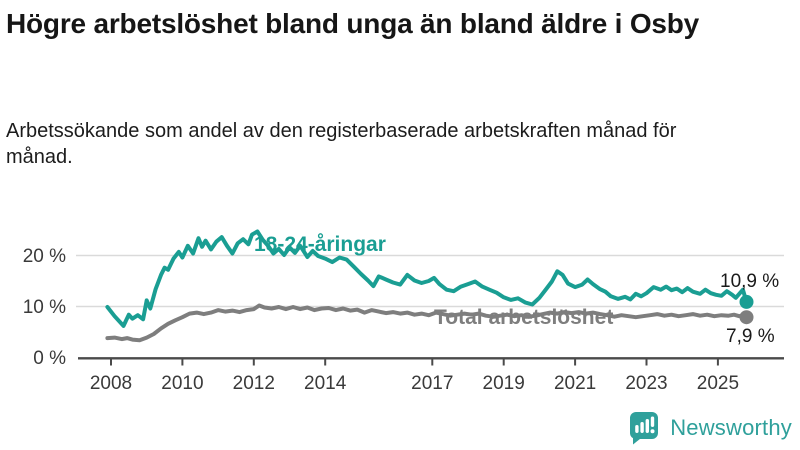  Describe the element at coordinates (325, 383) in the screenshot. I see `x-axis-label-2014: 2014` at that location.